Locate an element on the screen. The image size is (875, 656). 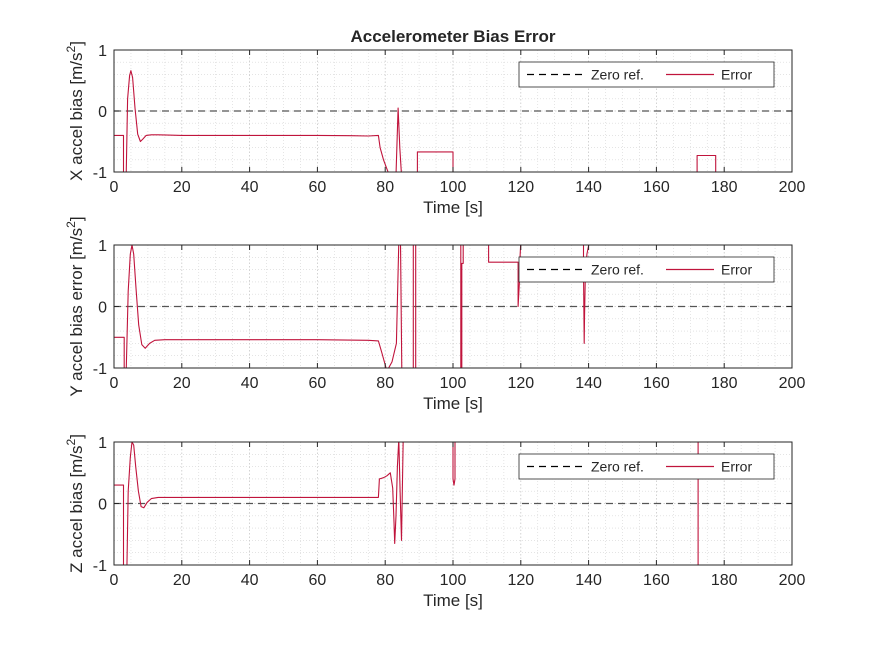
y-axis-label: Z accel bias [m/s2] is located at coordinates (75, 503).